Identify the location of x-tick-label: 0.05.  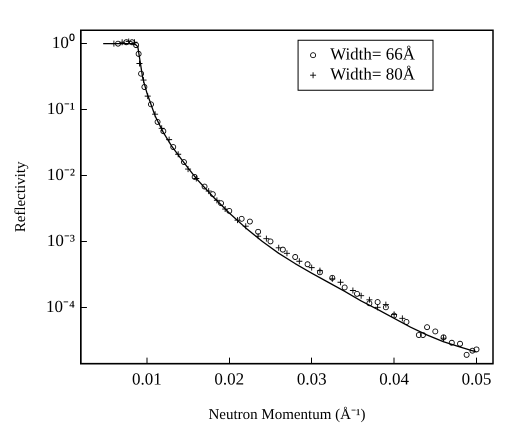
(477, 378).